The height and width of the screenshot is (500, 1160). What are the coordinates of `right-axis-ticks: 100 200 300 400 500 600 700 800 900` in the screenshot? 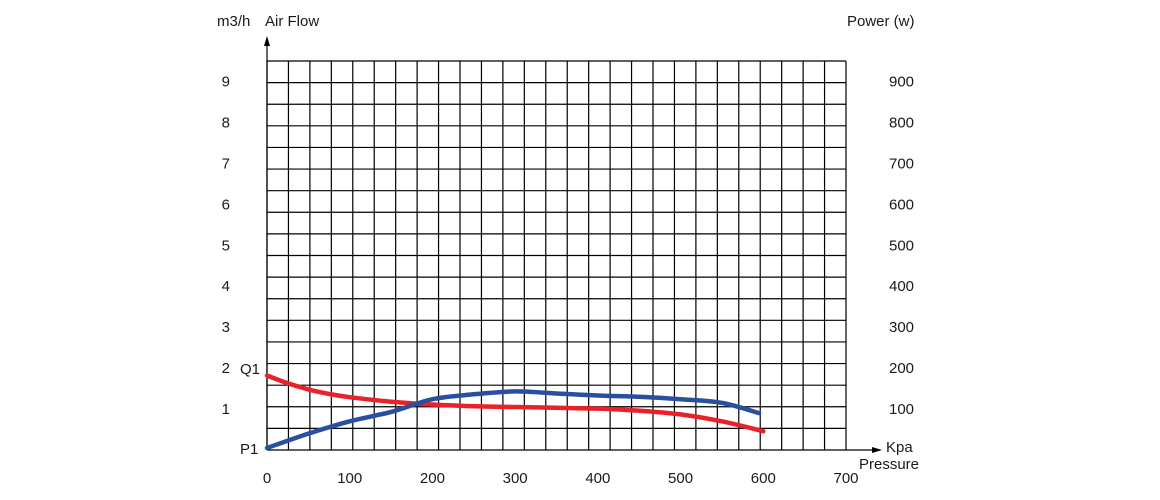 It's located at (901, 245).